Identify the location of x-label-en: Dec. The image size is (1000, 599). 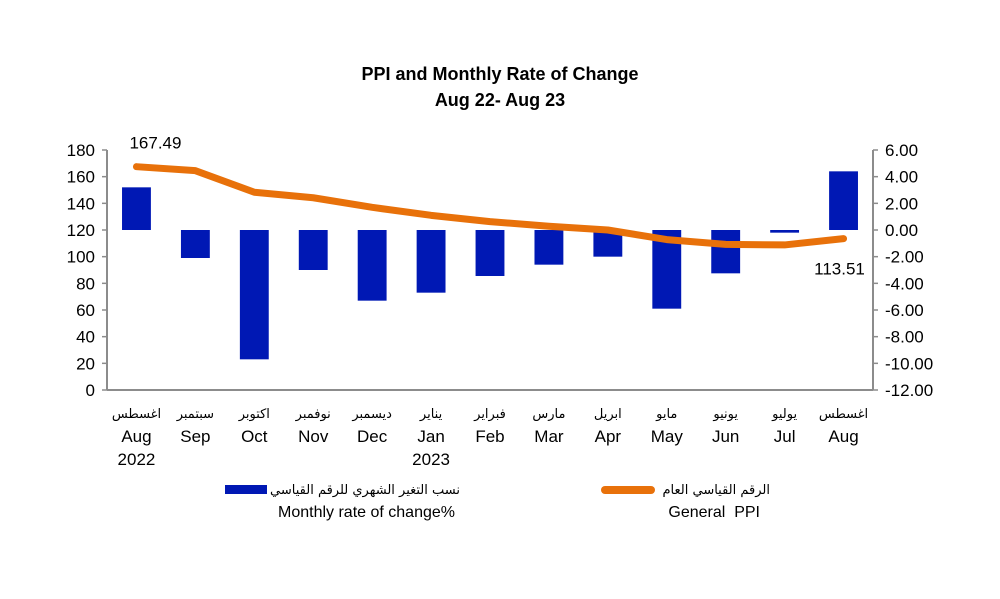
(372, 436).